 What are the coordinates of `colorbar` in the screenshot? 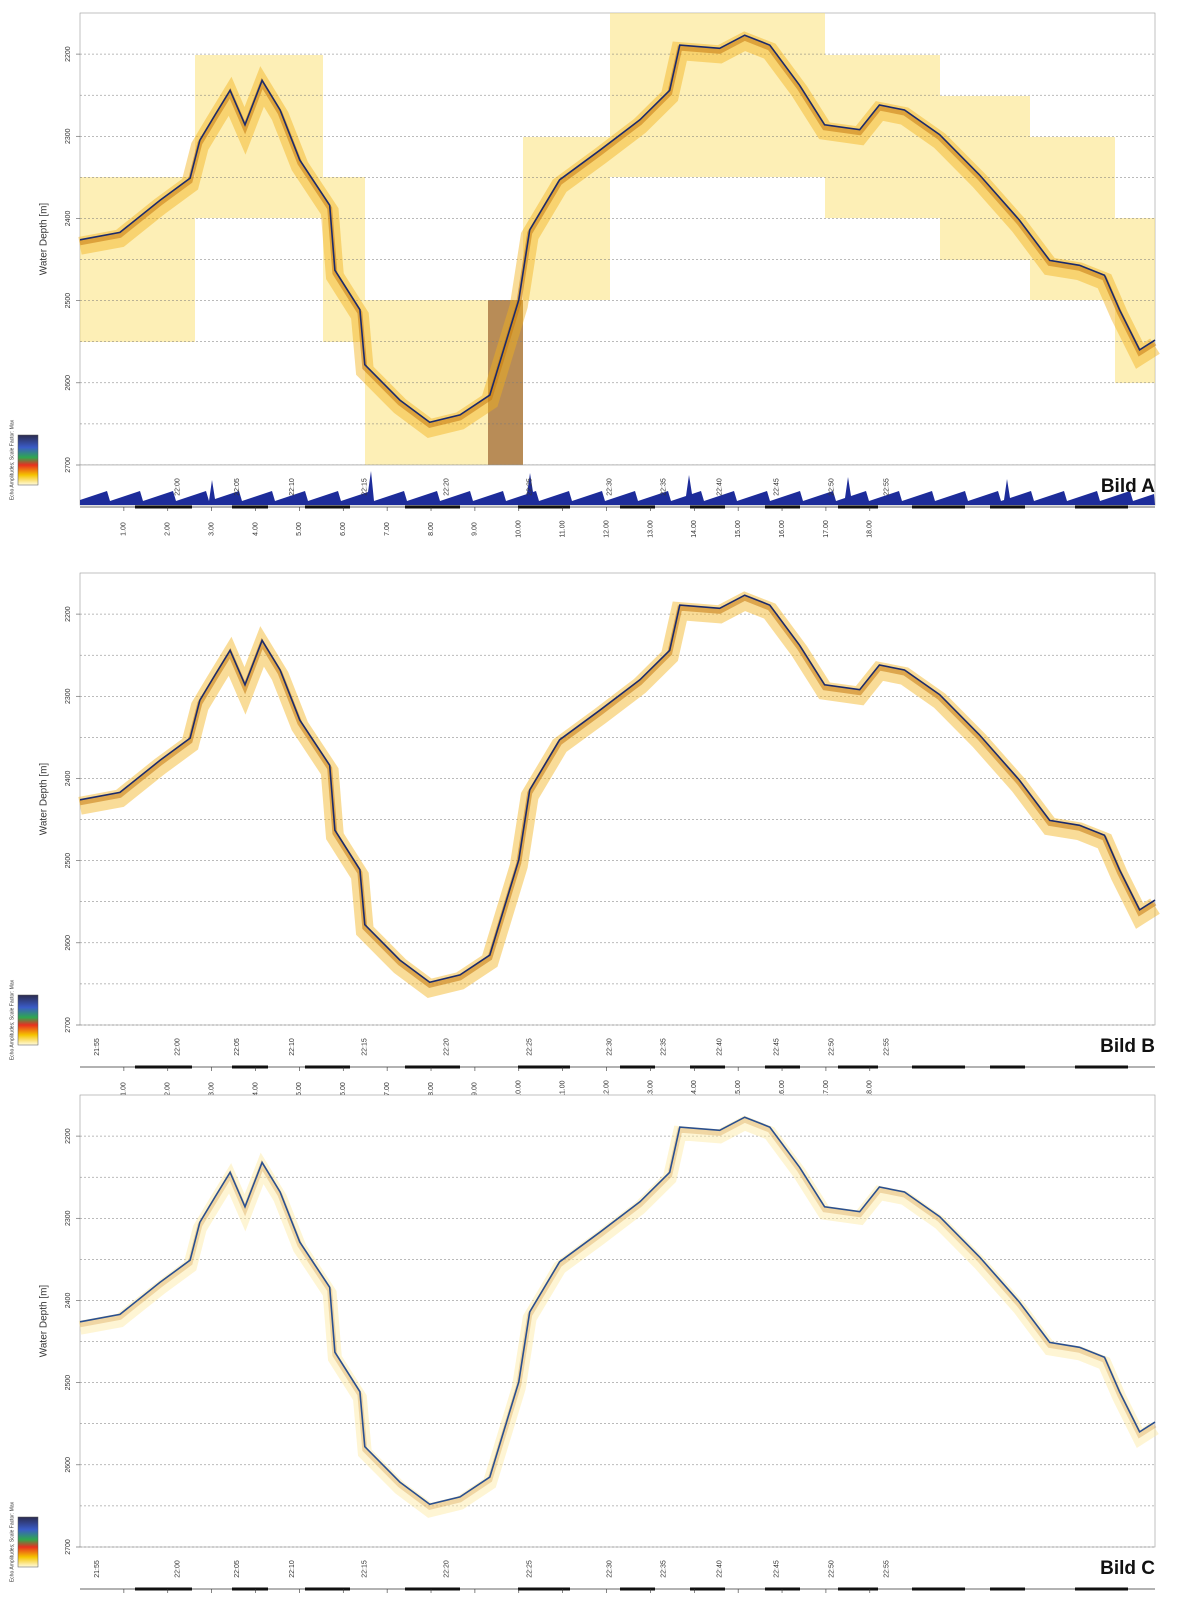 It's located at (28, 1542).